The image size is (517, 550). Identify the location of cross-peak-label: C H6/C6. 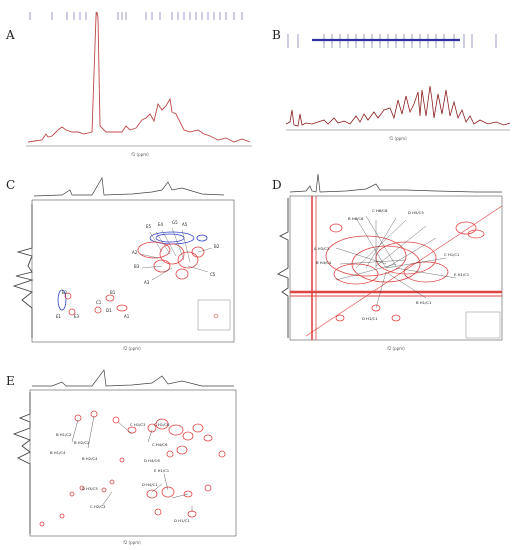
(380, 210).